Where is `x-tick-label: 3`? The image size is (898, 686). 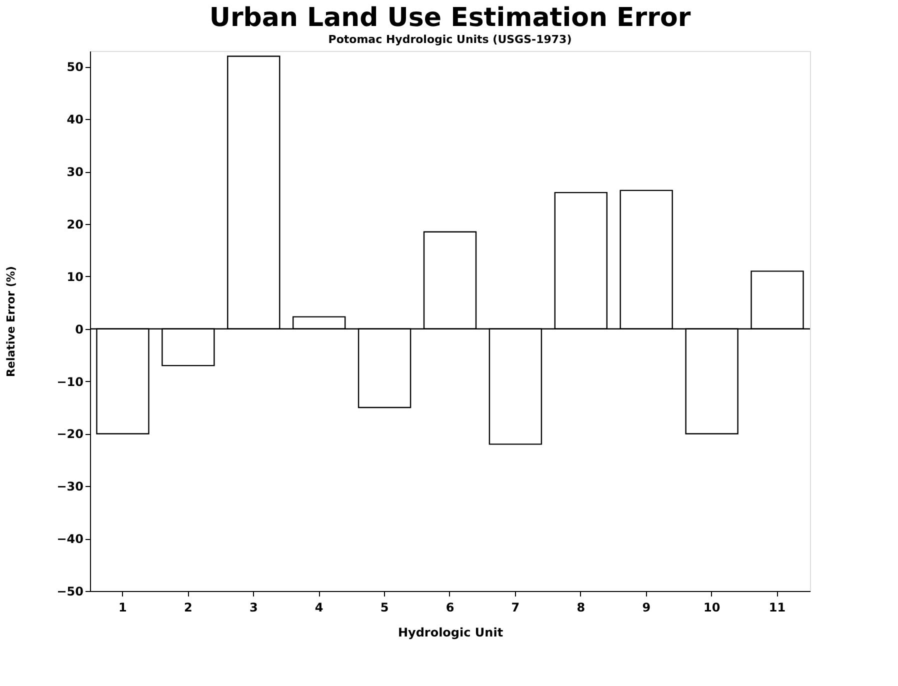 x-tick-label: 3 is located at coordinates (253, 607).